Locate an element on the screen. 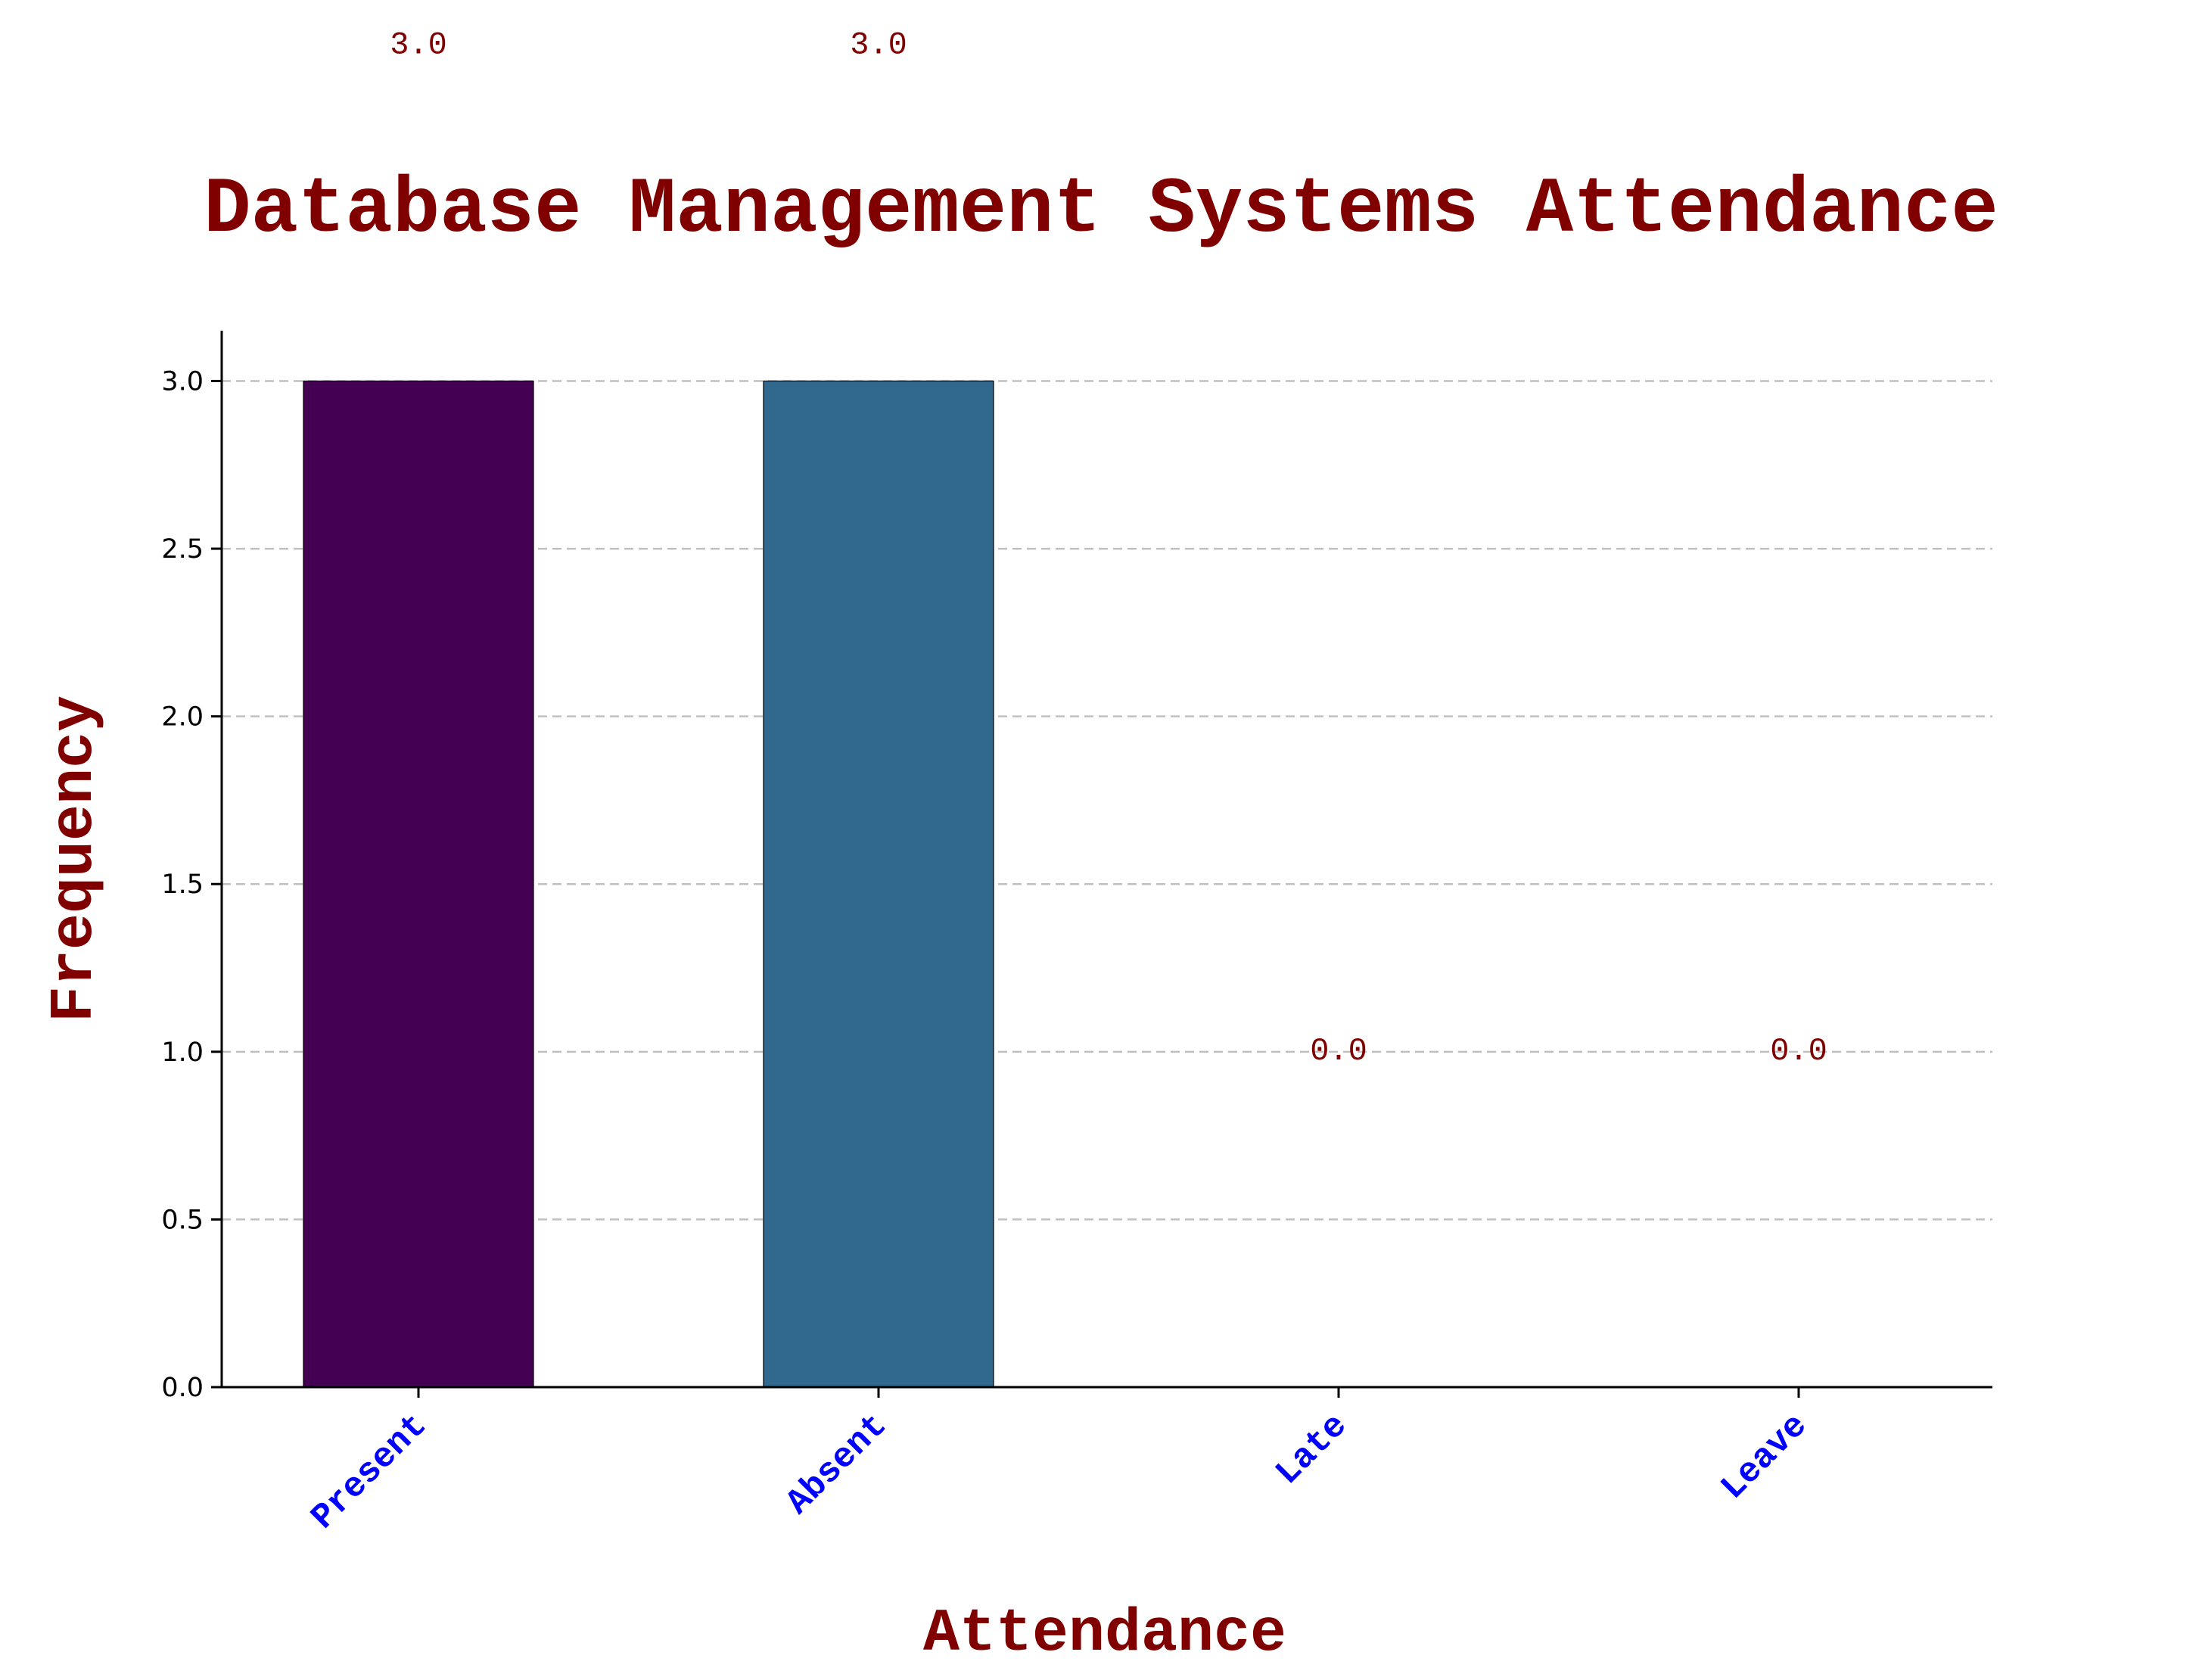 Image resolution: width=2202 pixels, height=1680 pixels. y-tick-label: 1.5 is located at coordinates (182, 885).